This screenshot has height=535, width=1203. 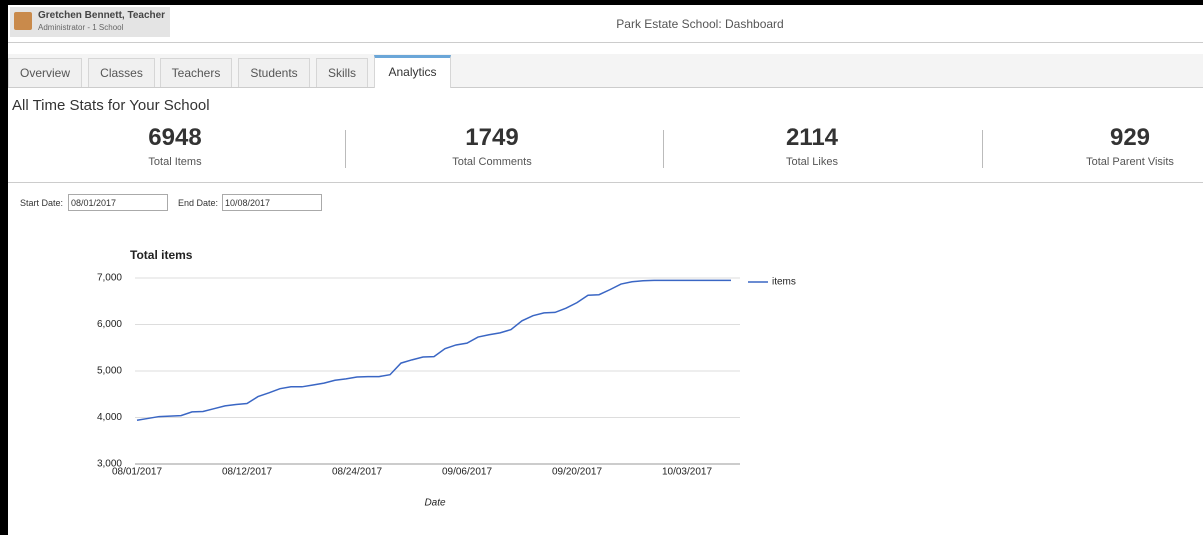 What do you see at coordinates (137, 472) in the screenshot?
I see `x-tick-label: 08/01/2017` at bounding box center [137, 472].